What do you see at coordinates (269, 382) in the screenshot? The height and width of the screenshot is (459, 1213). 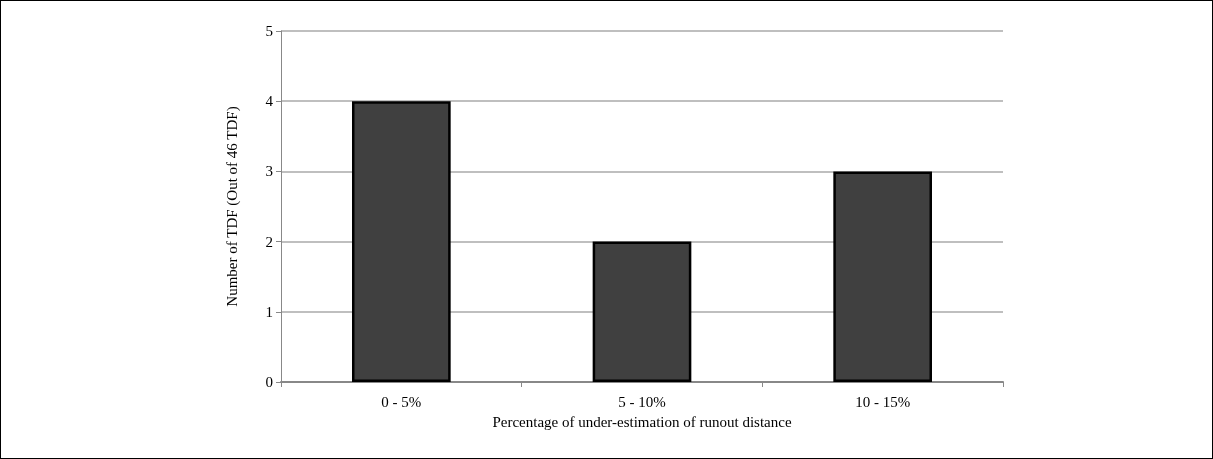 I see `y-tick-label: 0` at bounding box center [269, 382].